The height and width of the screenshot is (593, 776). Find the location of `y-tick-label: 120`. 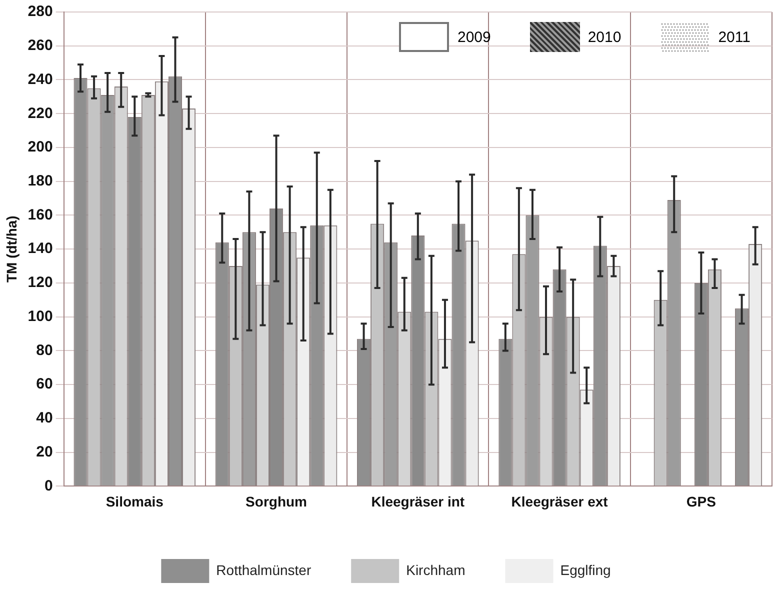

y-tick-label: 120 is located at coordinates (40, 283).